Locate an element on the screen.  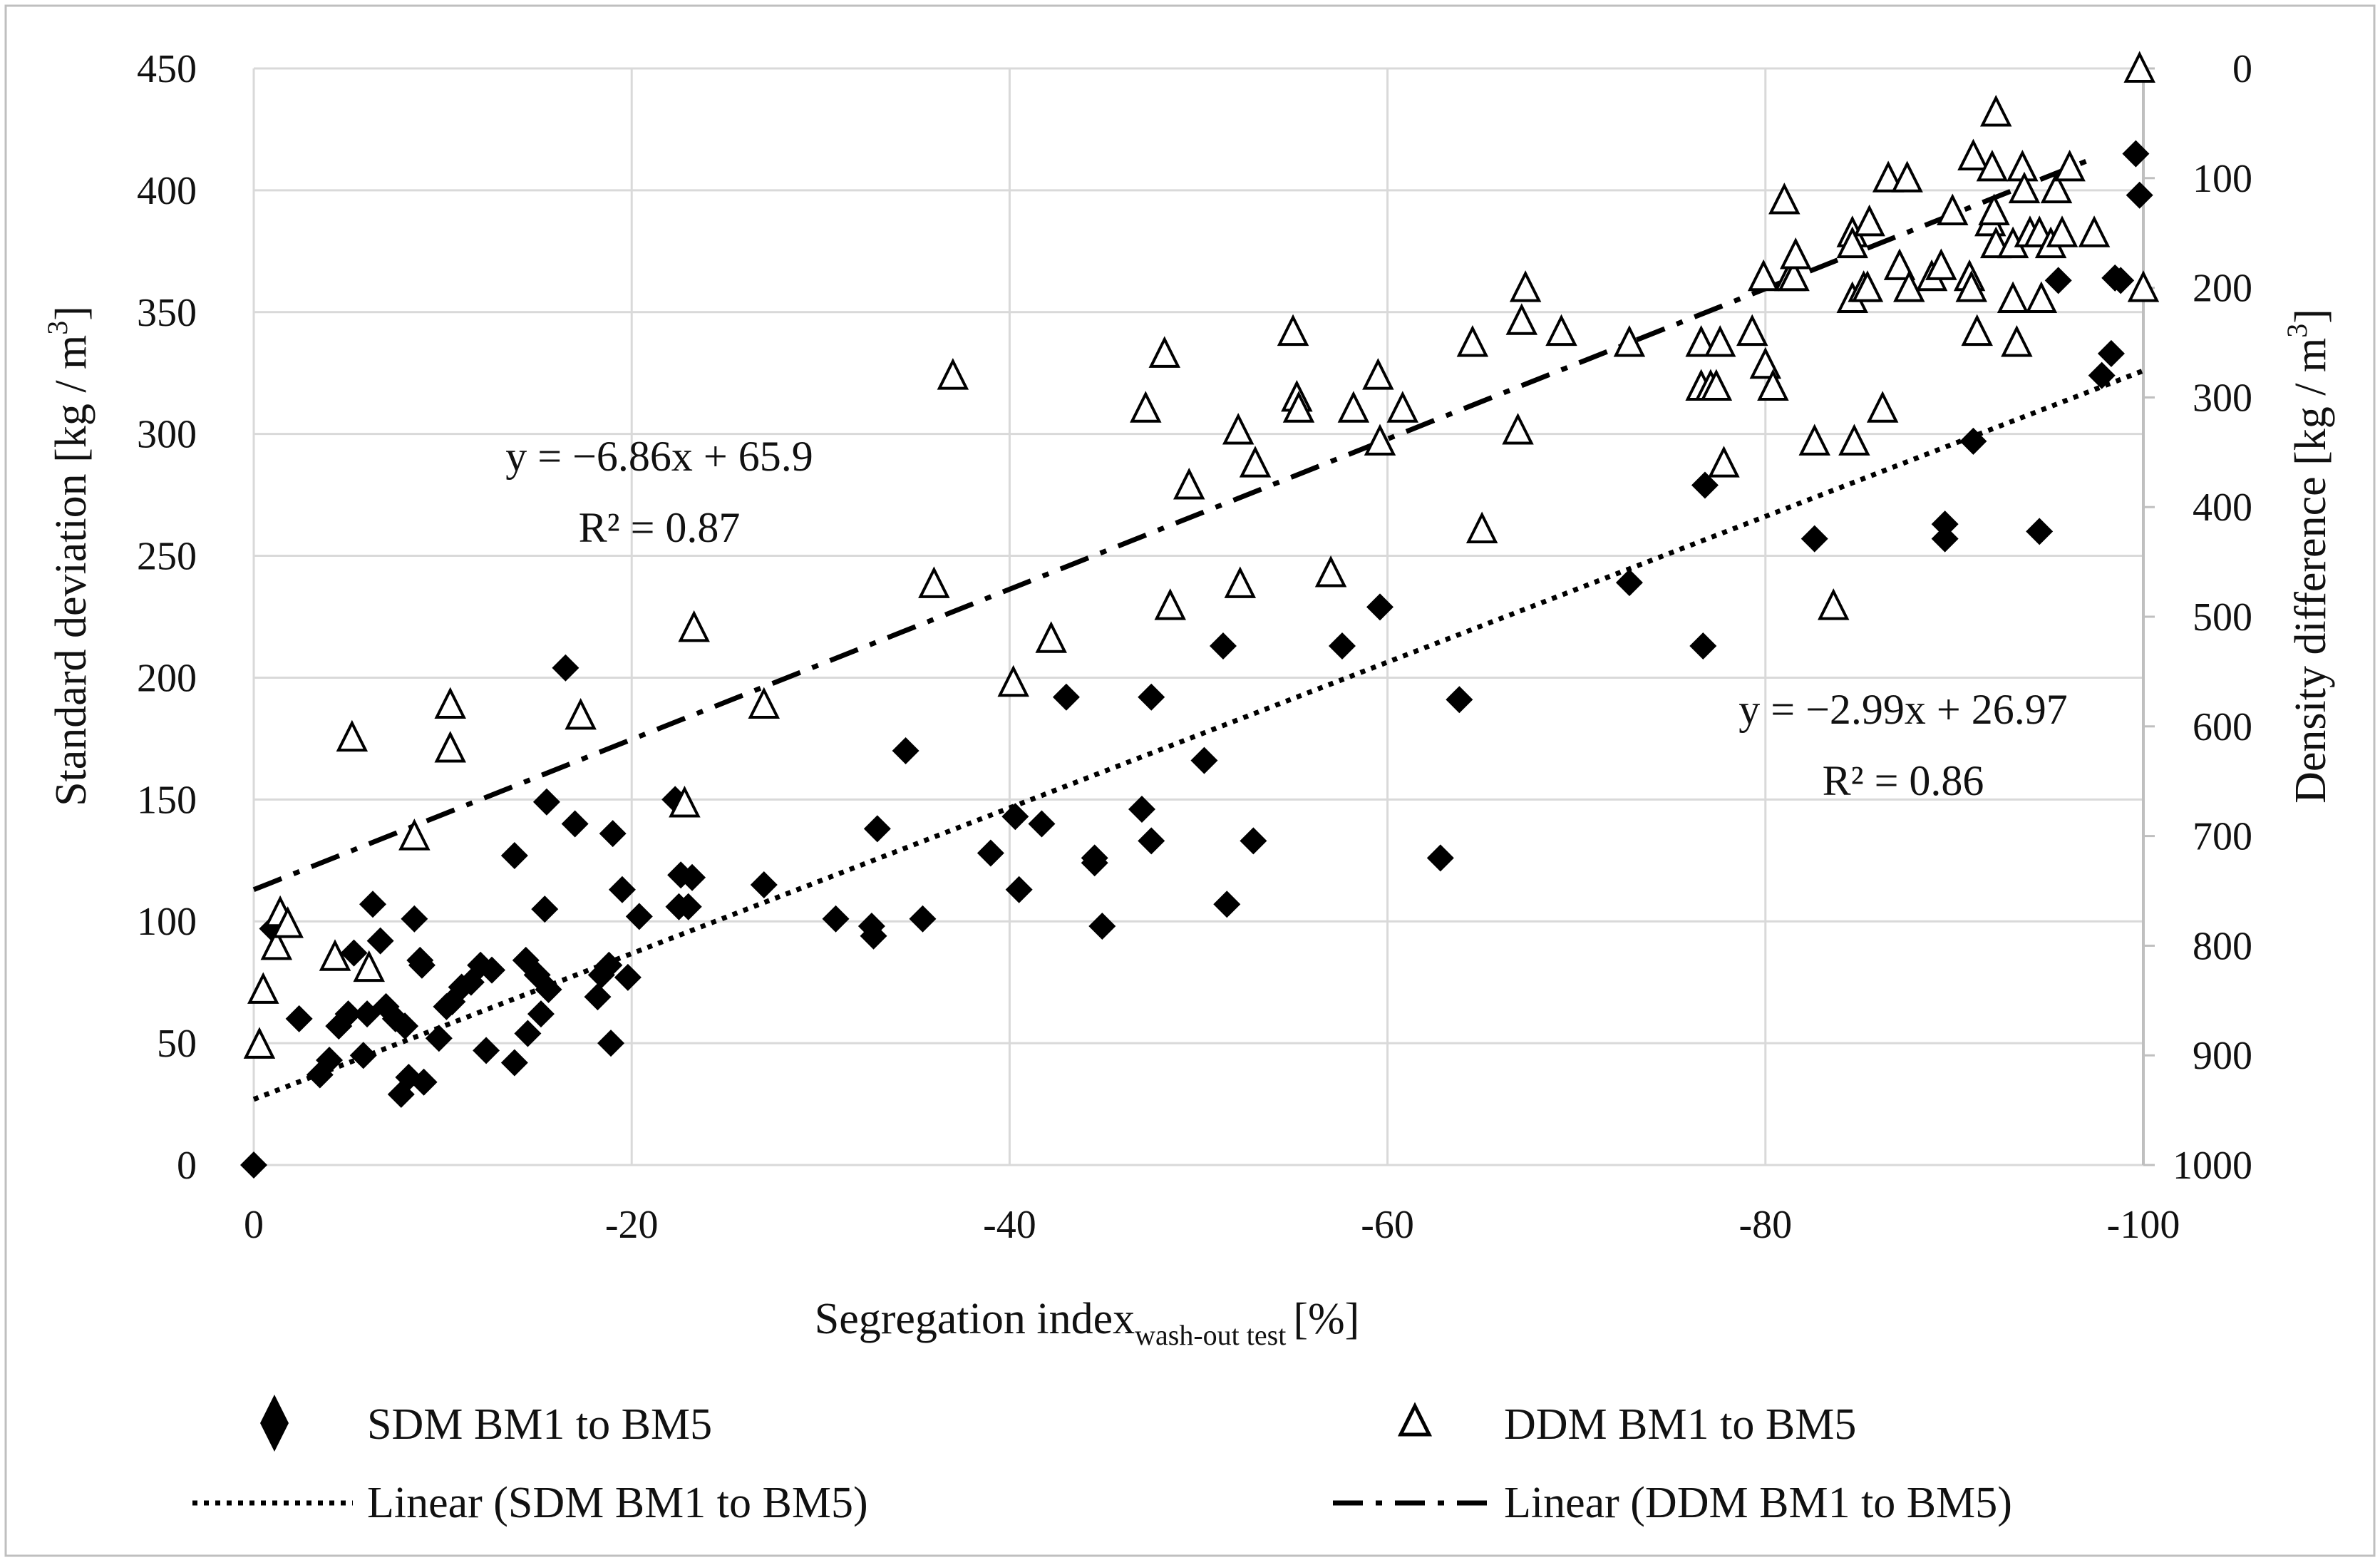
y-left-tick-label: 300 is located at coordinates (167, 435).